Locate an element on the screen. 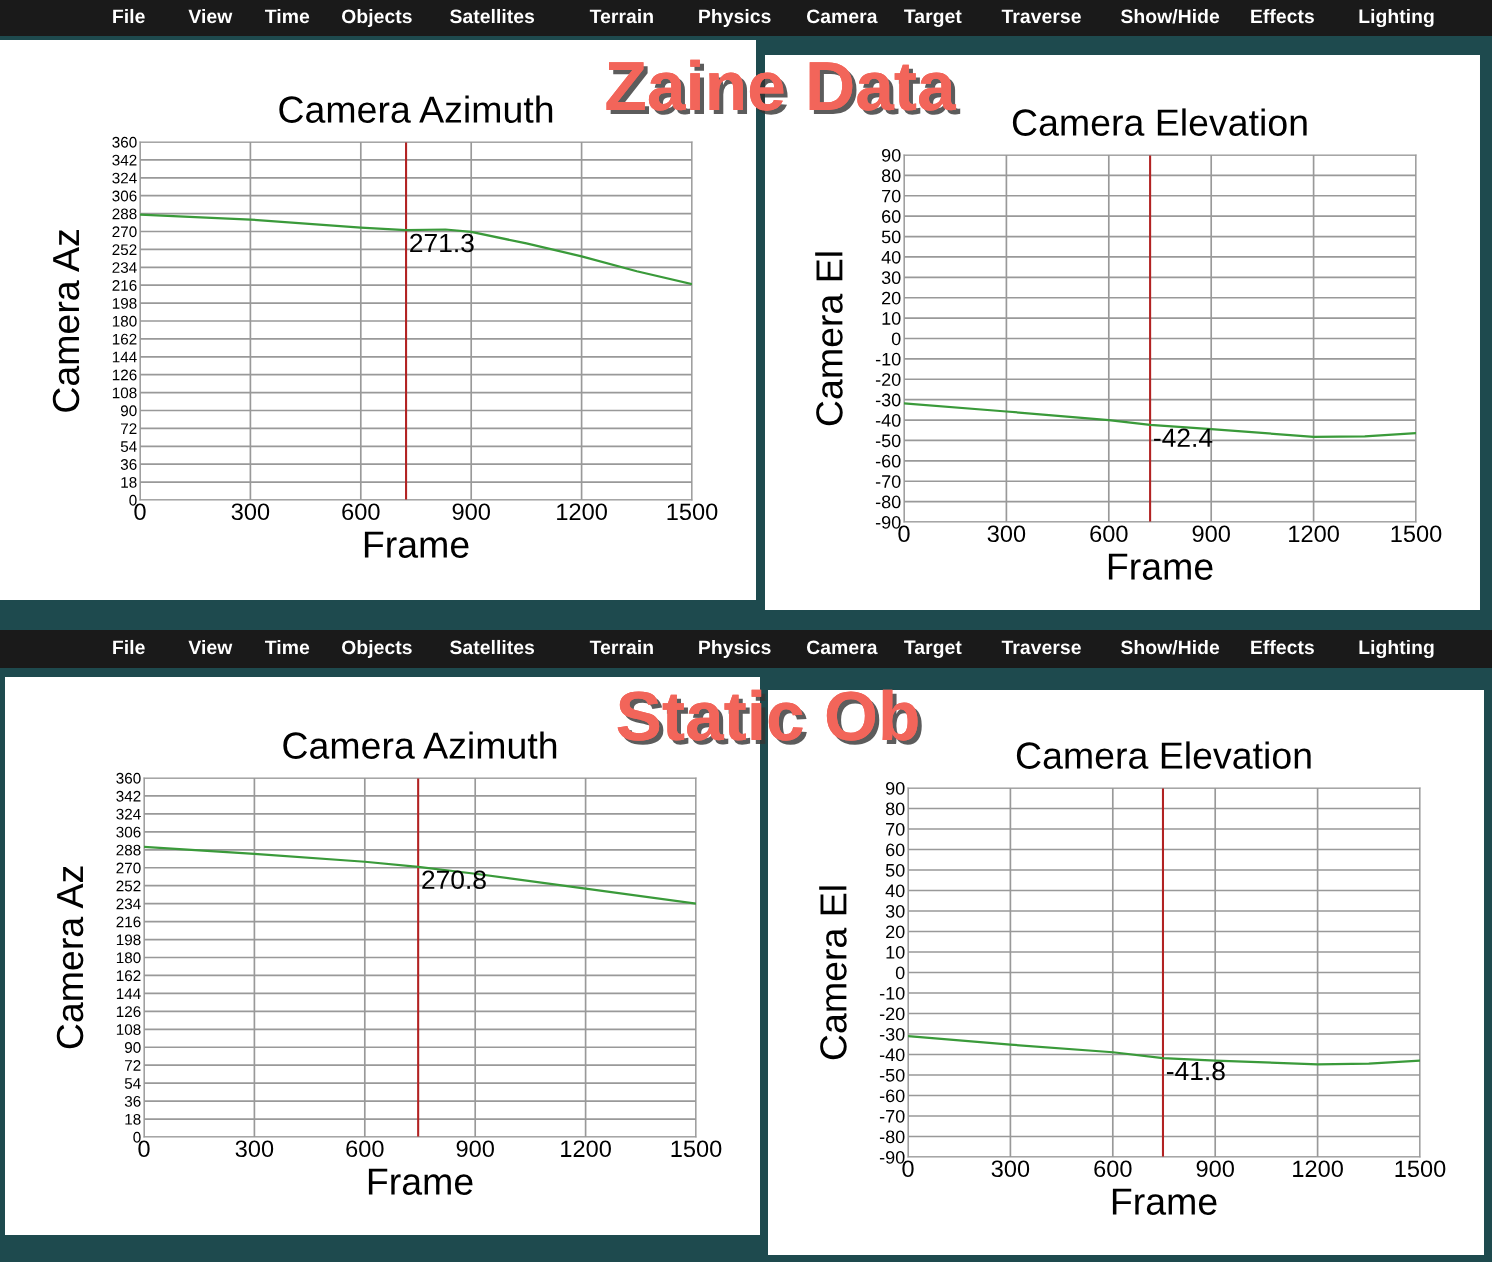 The width and height of the screenshot is (1492, 1262). text: Camera is located at coordinates (842, 16).